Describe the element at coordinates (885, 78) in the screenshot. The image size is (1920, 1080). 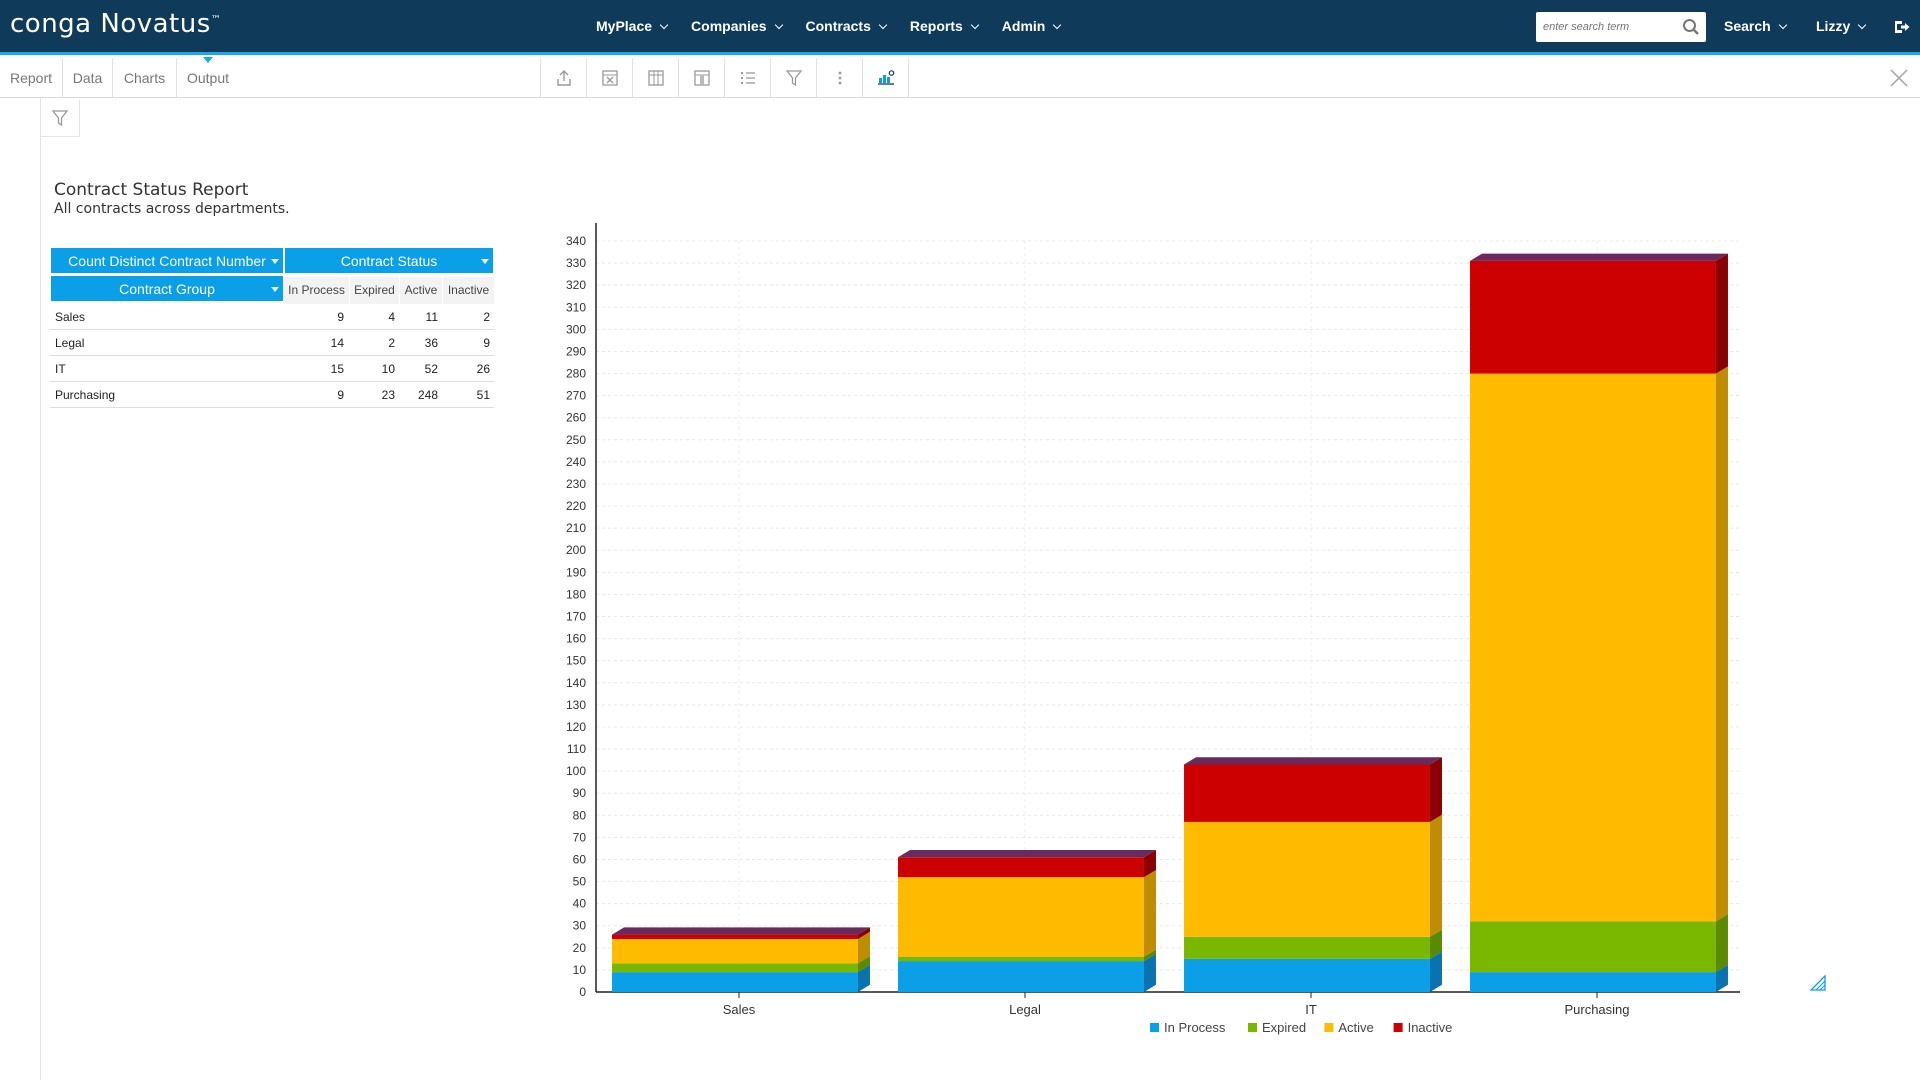
I see `chart-settings-button` at that location.